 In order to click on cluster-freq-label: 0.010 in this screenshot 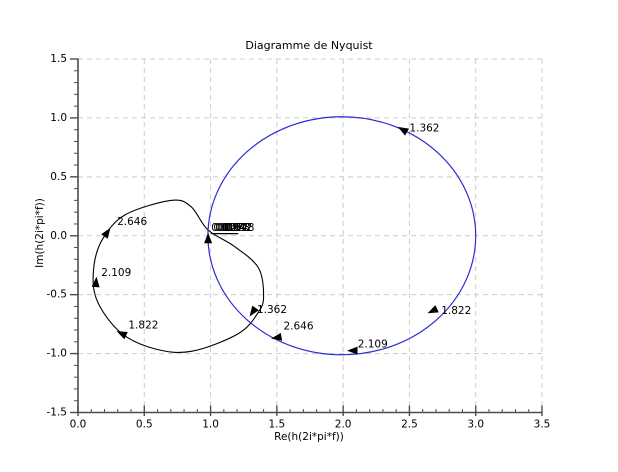, I will do `click(226, 228)`.